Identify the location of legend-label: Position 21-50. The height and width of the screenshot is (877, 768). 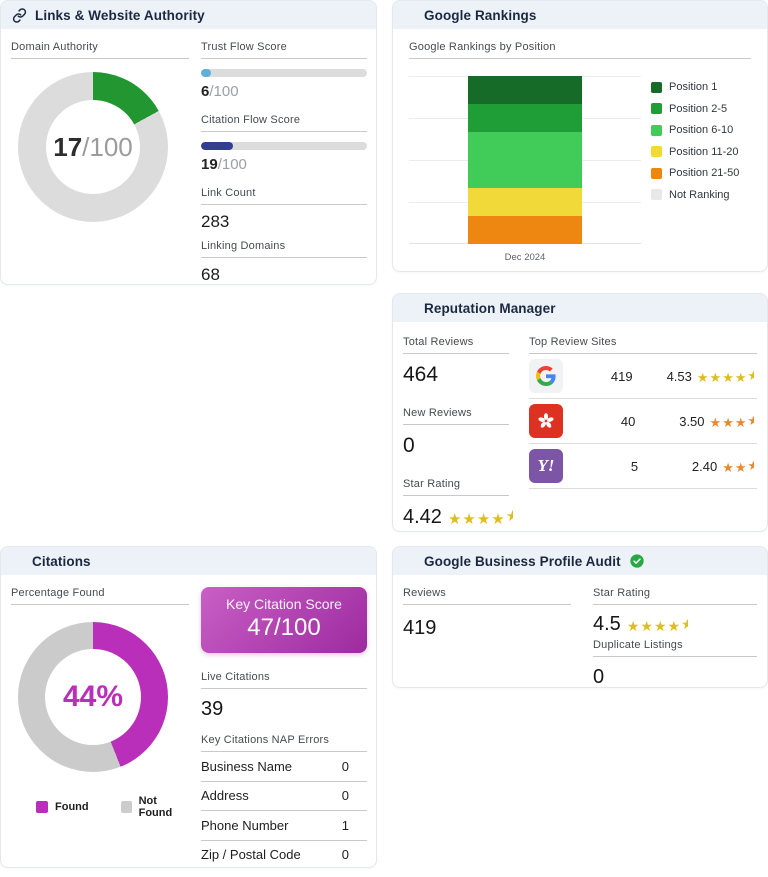
(704, 173).